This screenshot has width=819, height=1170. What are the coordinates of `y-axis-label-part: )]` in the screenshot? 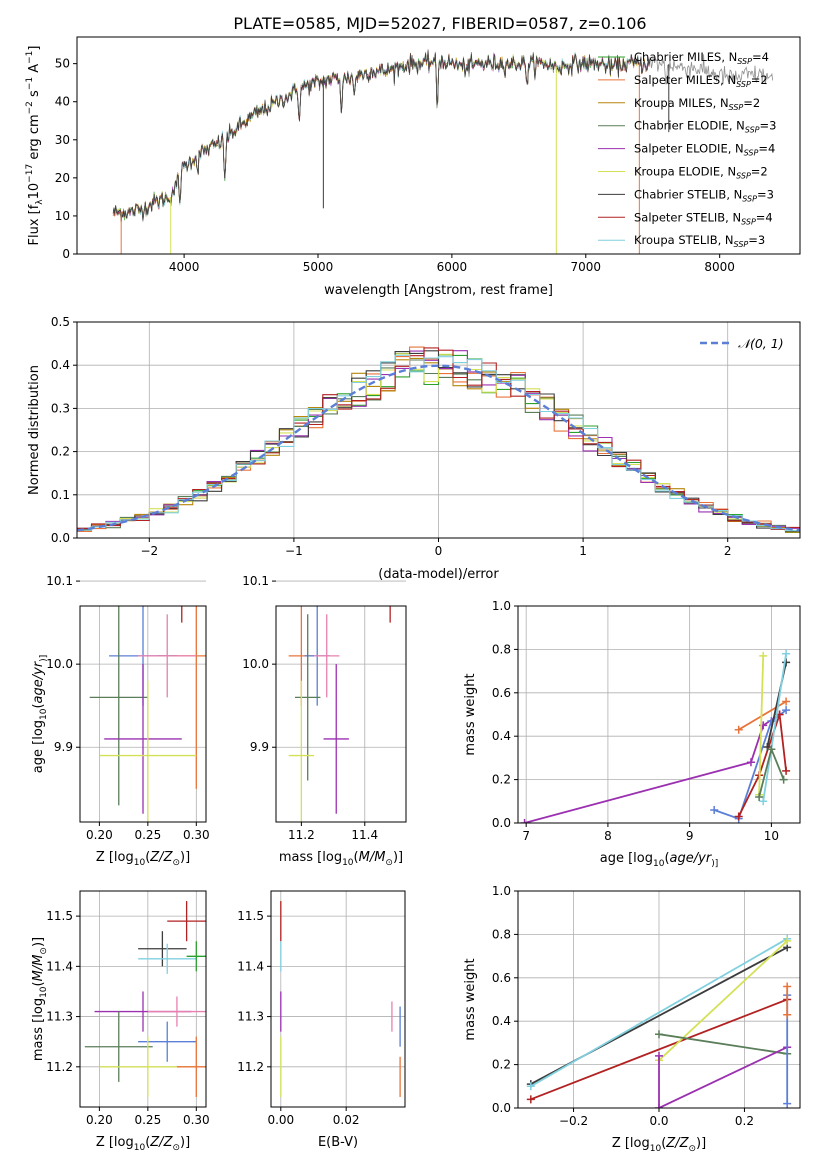 It's located at (44, 658).